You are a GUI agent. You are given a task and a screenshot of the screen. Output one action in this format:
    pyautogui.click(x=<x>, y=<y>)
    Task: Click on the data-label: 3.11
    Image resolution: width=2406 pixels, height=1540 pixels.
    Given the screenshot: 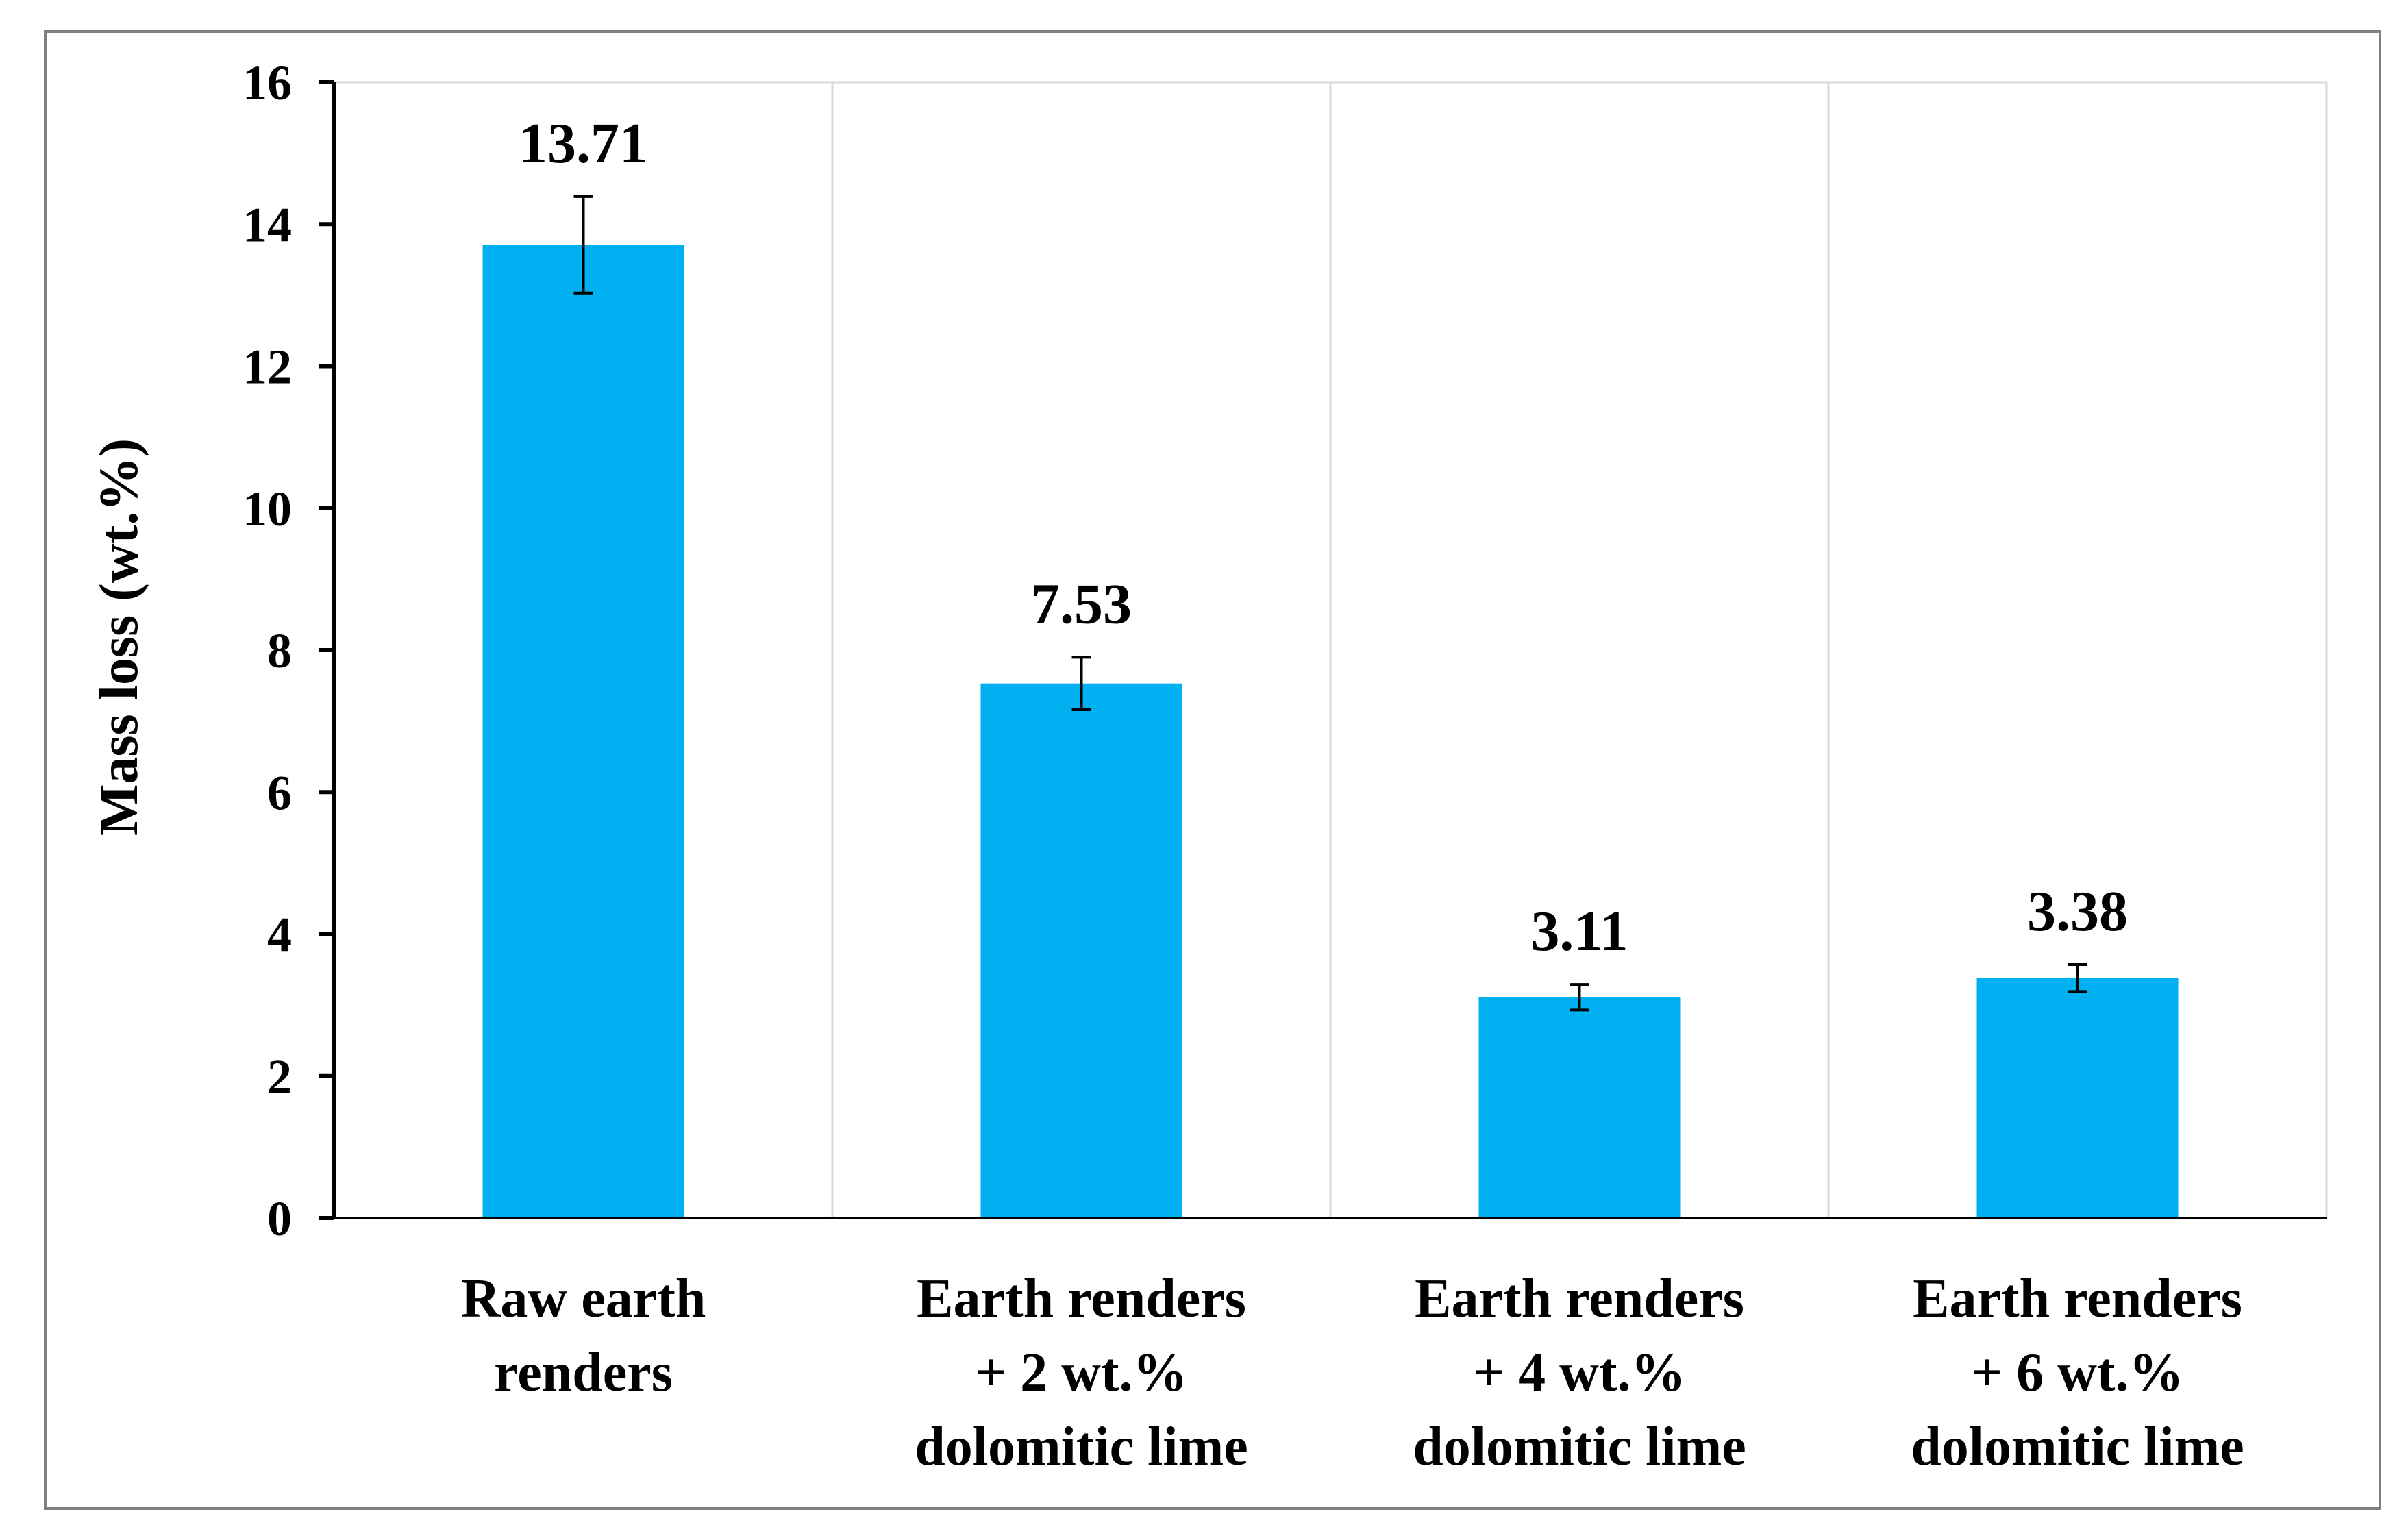 What is the action you would take?
    pyautogui.click(x=1579, y=931)
    